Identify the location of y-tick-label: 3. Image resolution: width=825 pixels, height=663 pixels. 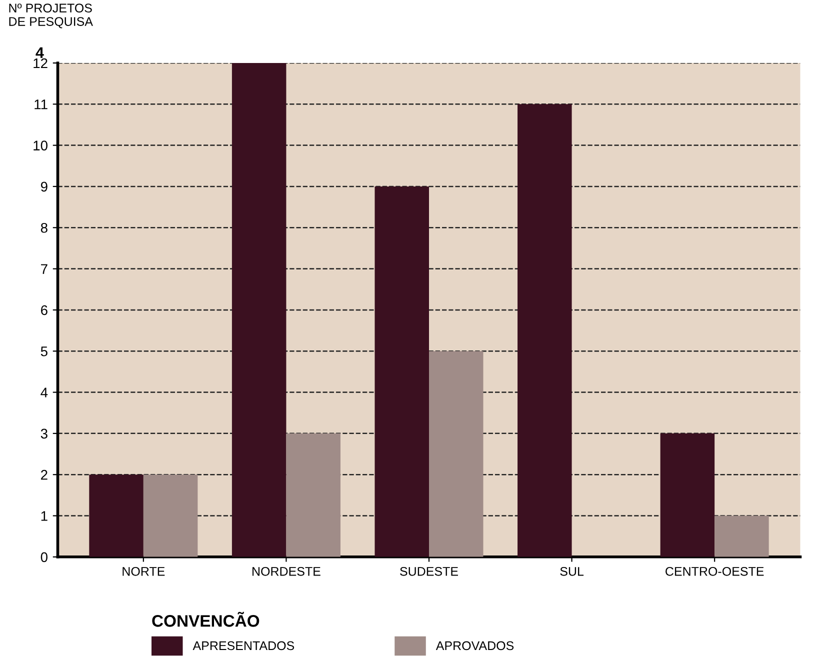
(44, 433).